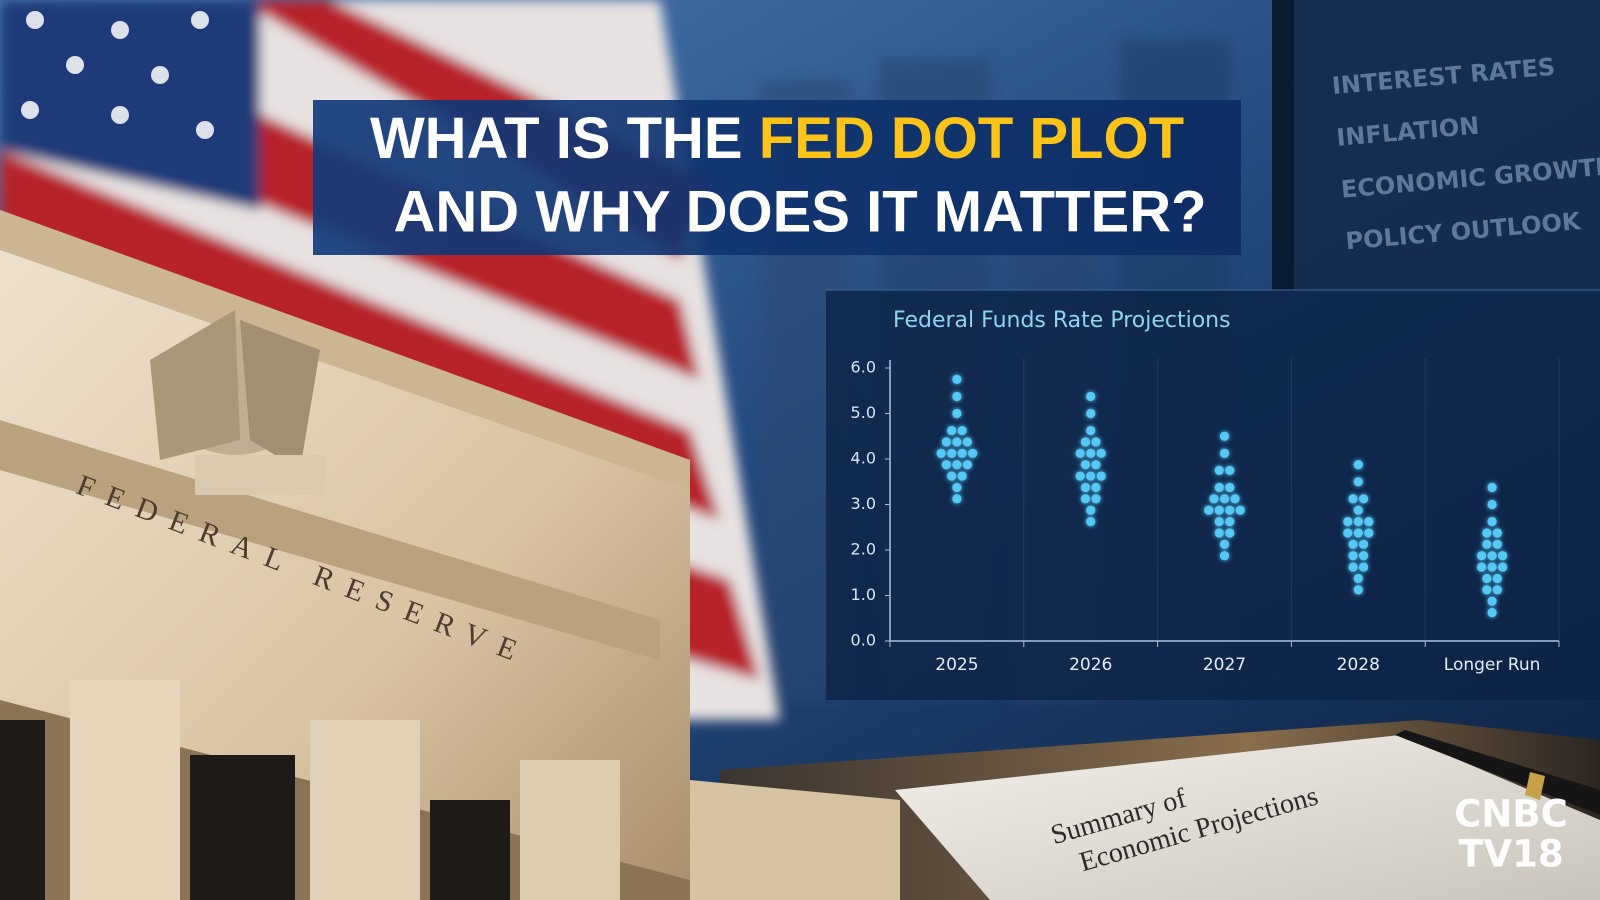 The height and width of the screenshot is (900, 1600). What do you see at coordinates (1247, 817) in the screenshot?
I see `document: Summary of Economic Projections` at bounding box center [1247, 817].